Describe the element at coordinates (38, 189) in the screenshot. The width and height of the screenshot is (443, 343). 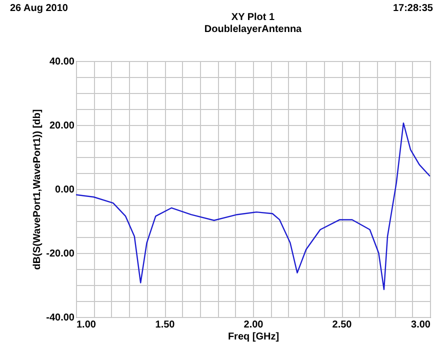
I see `y-axis-title: dB(S(WavePort1,WavePort1)) [db]` at that location.